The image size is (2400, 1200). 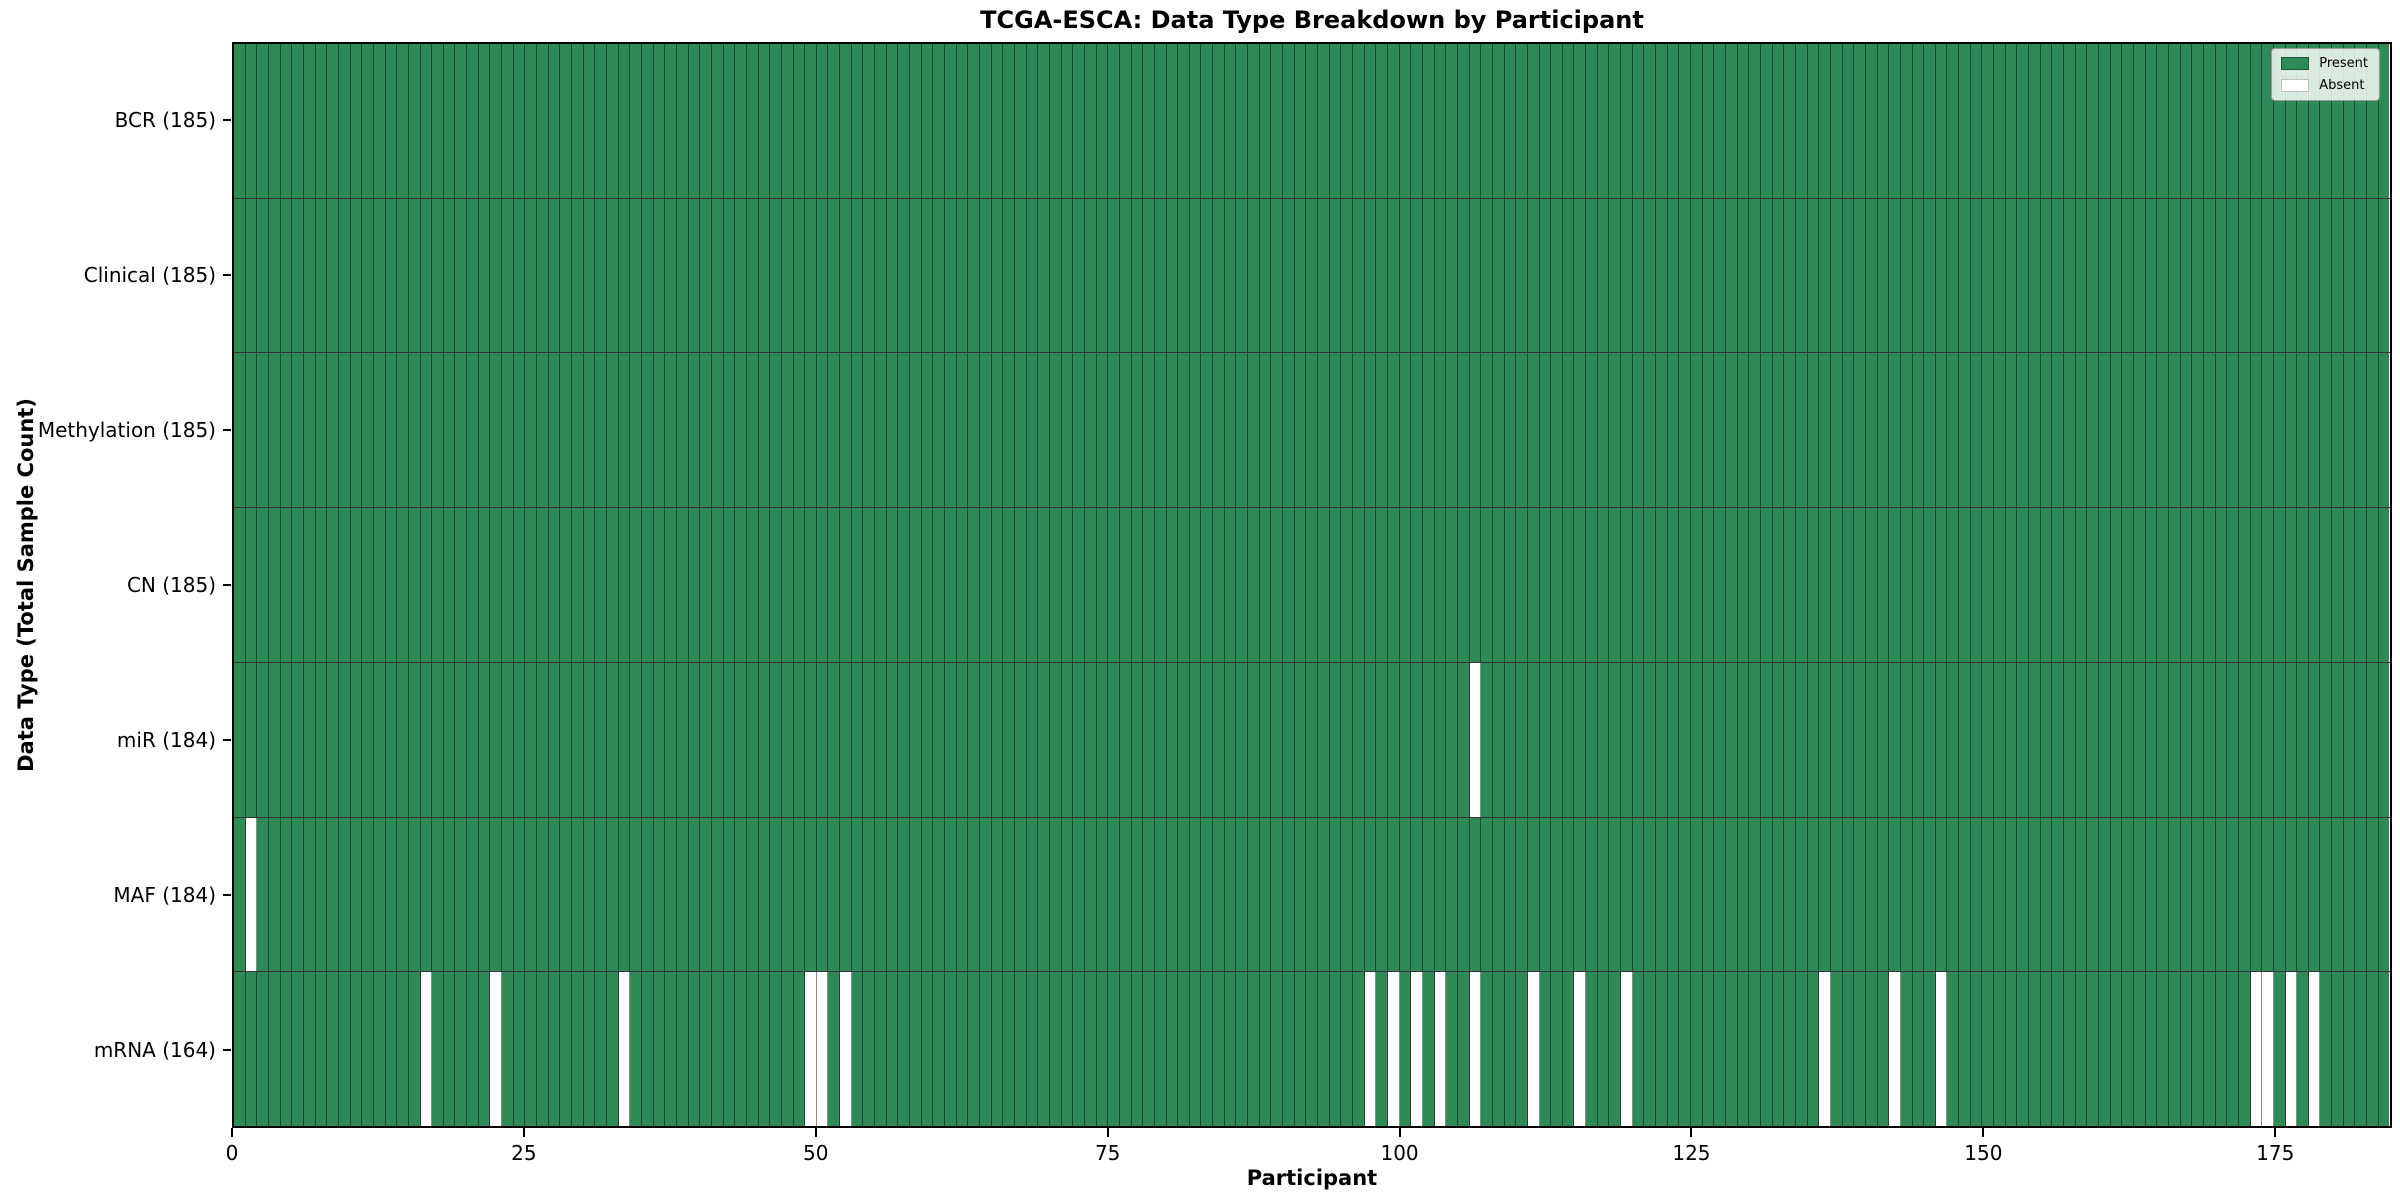 What do you see at coordinates (1983, 1153) in the screenshot?
I see `x-tick-label-150: 150` at bounding box center [1983, 1153].